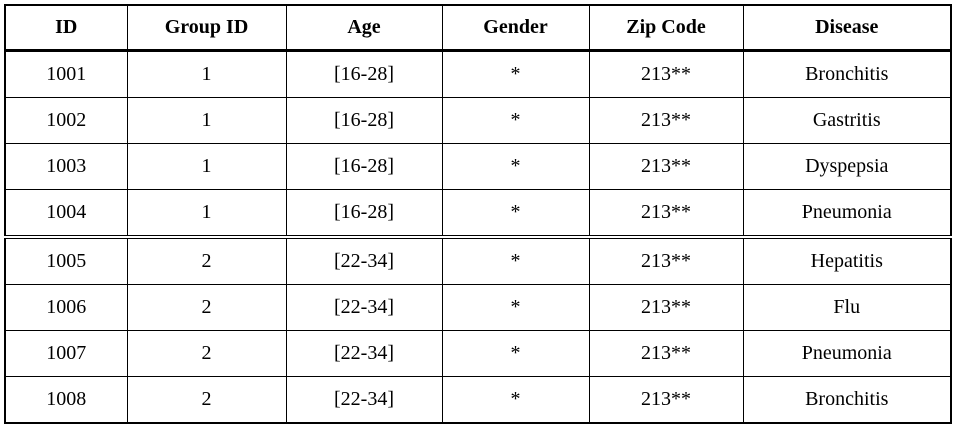 The image size is (954, 429). Describe the element at coordinates (364, 28) in the screenshot. I see `header-cell: Age` at that location.